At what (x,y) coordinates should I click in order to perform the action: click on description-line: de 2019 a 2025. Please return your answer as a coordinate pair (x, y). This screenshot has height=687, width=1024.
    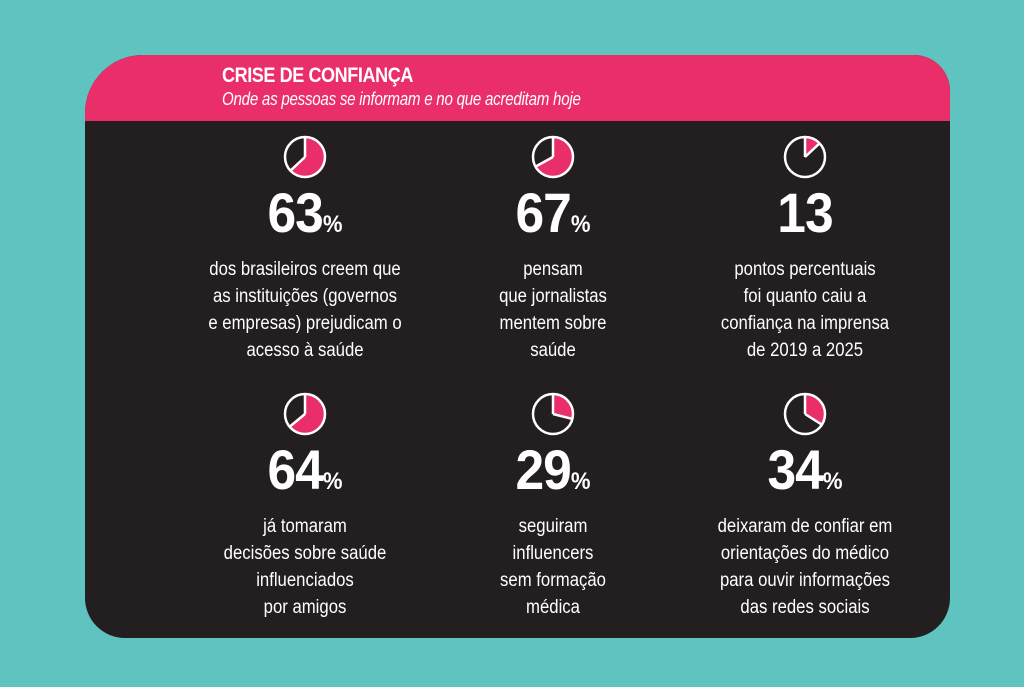
    Looking at the image, I should click on (805, 350).